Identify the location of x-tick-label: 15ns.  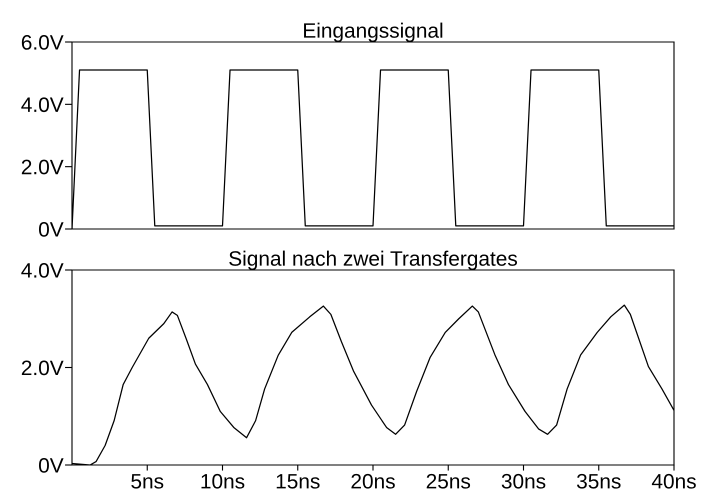
(298, 481).